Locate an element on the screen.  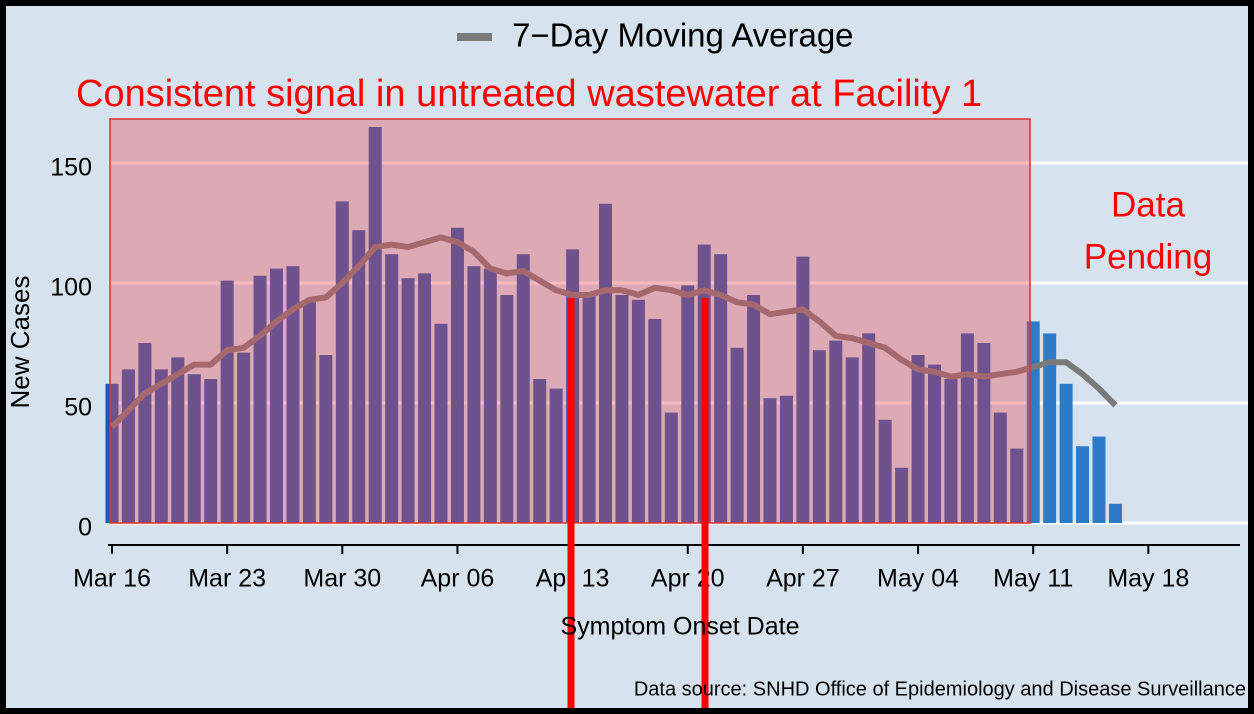
y-axis-label: New Cases is located at coordinates (20, 342).